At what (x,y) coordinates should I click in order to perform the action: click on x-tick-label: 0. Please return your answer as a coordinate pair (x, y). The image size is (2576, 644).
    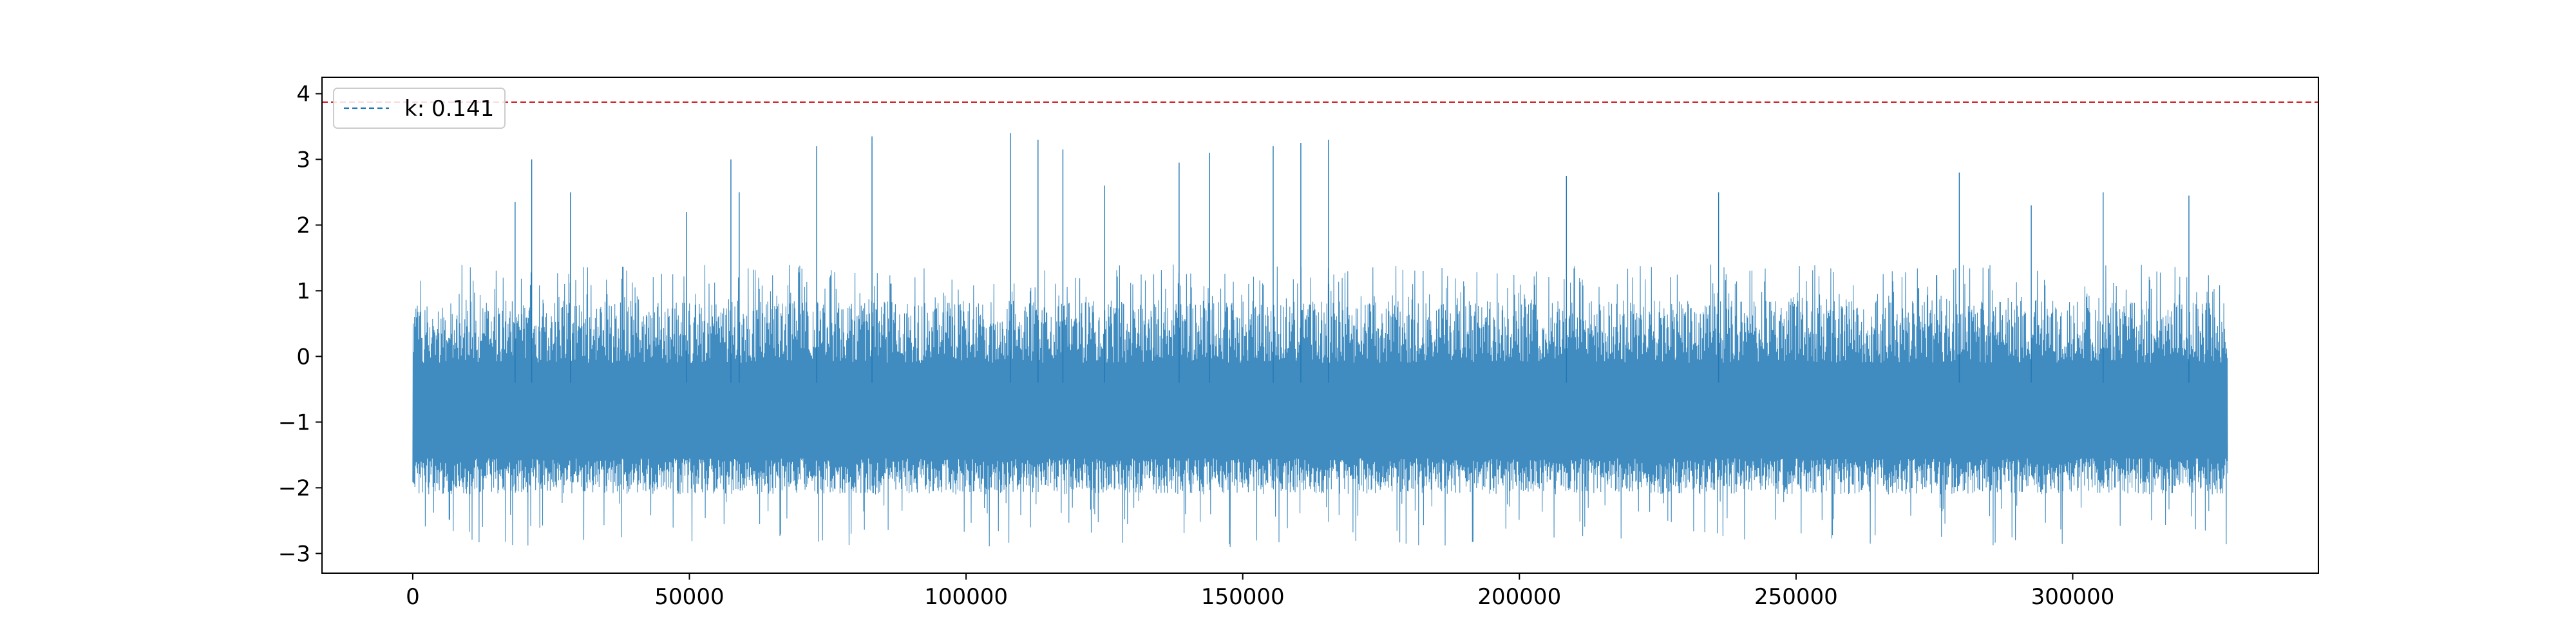
    Looking at the image, I should click on (413, 597).